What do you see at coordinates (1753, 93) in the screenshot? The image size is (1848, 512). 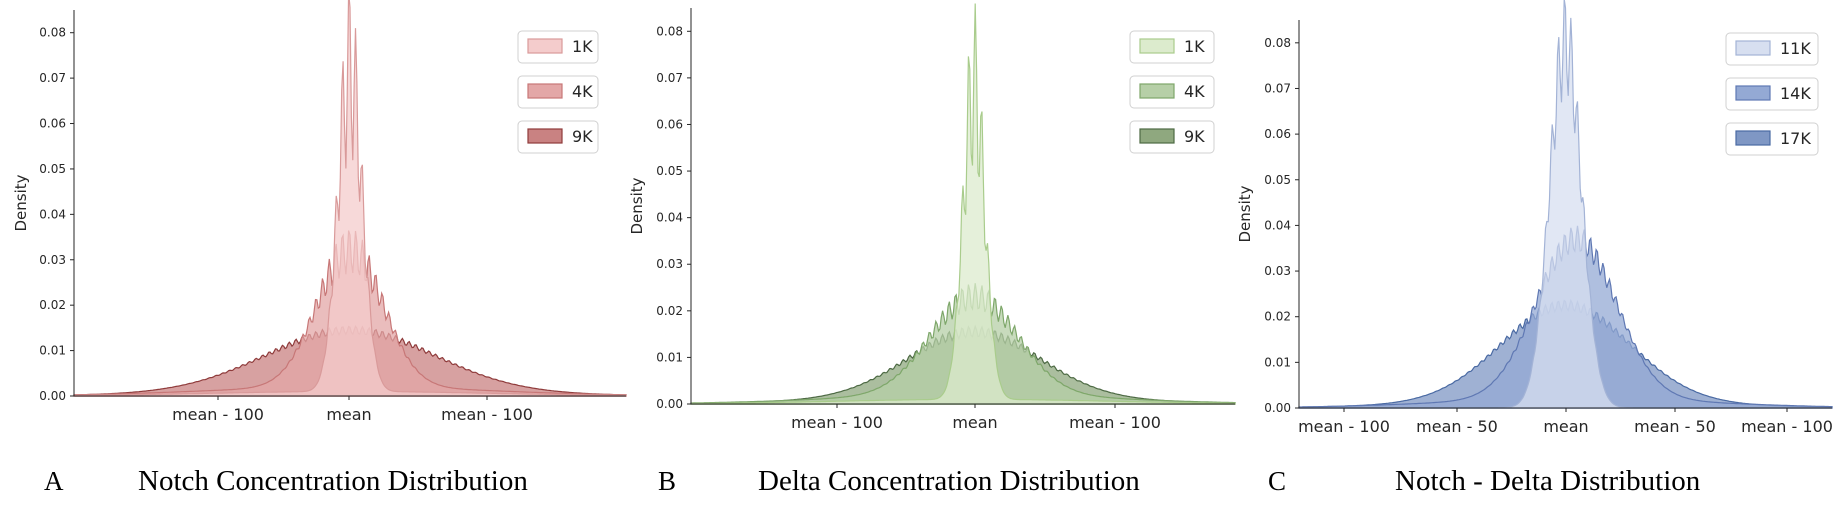 I see `legend-swatch-14k` at bounding box center [1753, 93].